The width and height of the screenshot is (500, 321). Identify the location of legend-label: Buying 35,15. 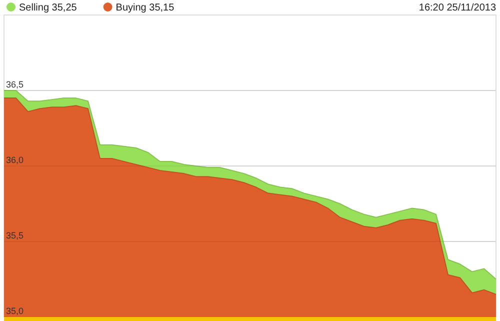
(145, 8).